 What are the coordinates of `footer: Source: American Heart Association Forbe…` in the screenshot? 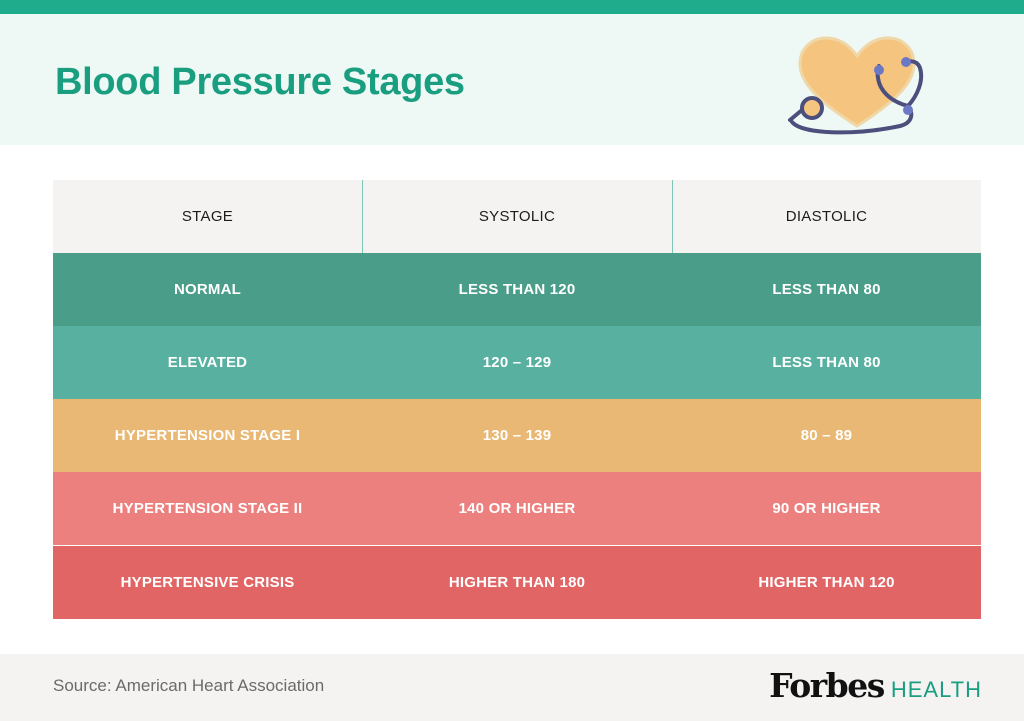 It's located at (512, 687).